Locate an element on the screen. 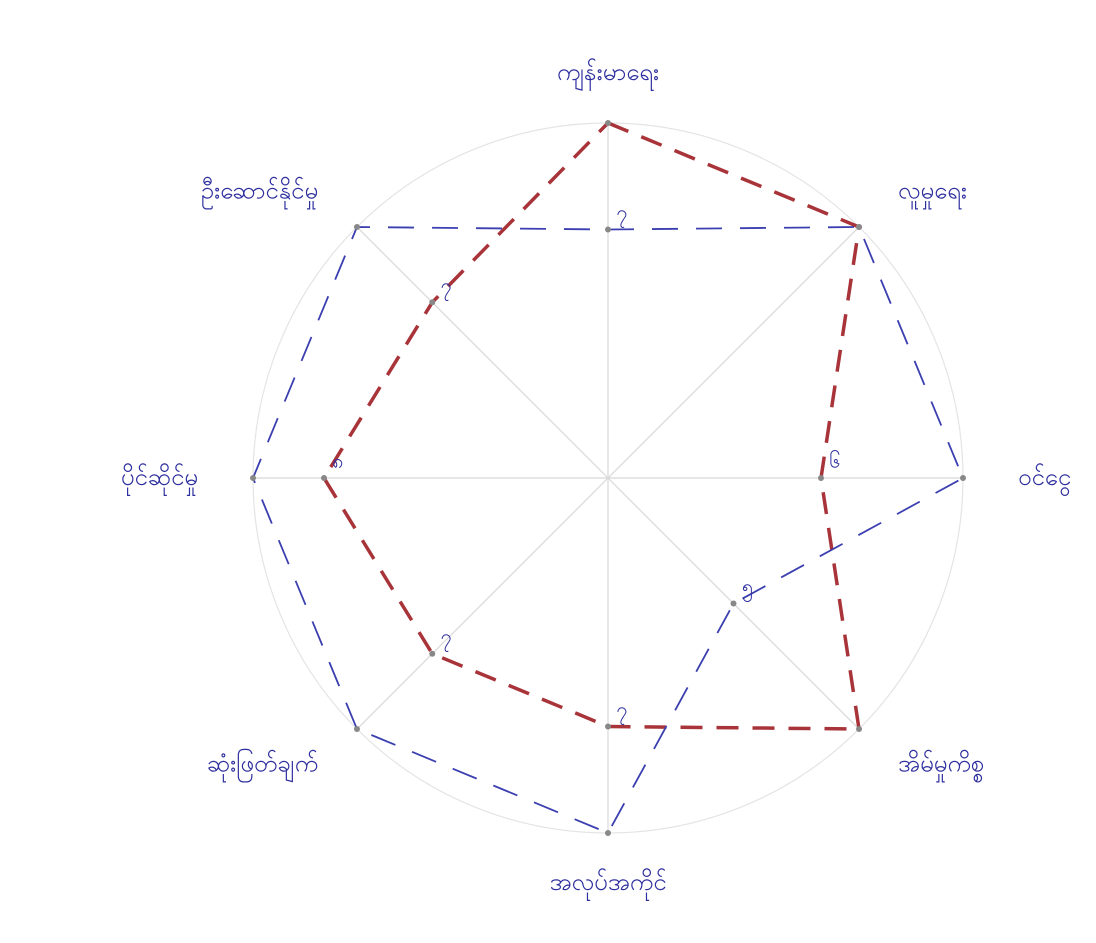 This screenshot has height=943, width=1096. axis-label: လူမှုရေး is located at coordinates (932, 193).